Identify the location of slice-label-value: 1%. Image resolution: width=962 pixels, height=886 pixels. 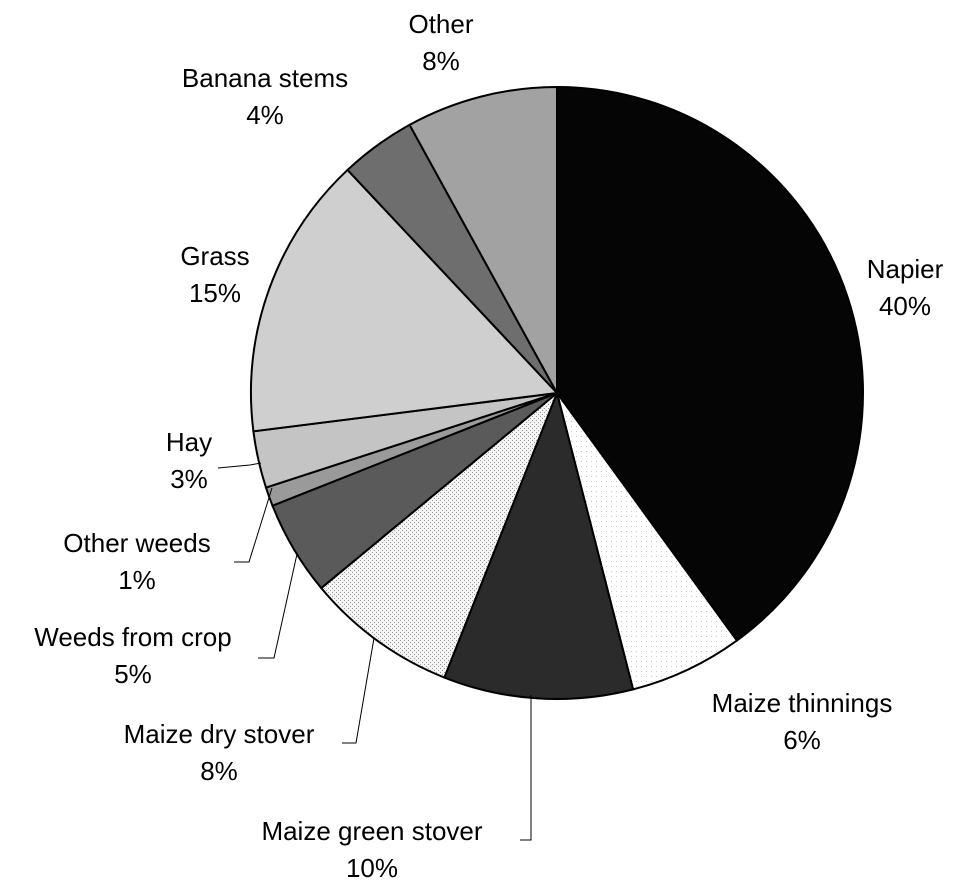
(137, 580).